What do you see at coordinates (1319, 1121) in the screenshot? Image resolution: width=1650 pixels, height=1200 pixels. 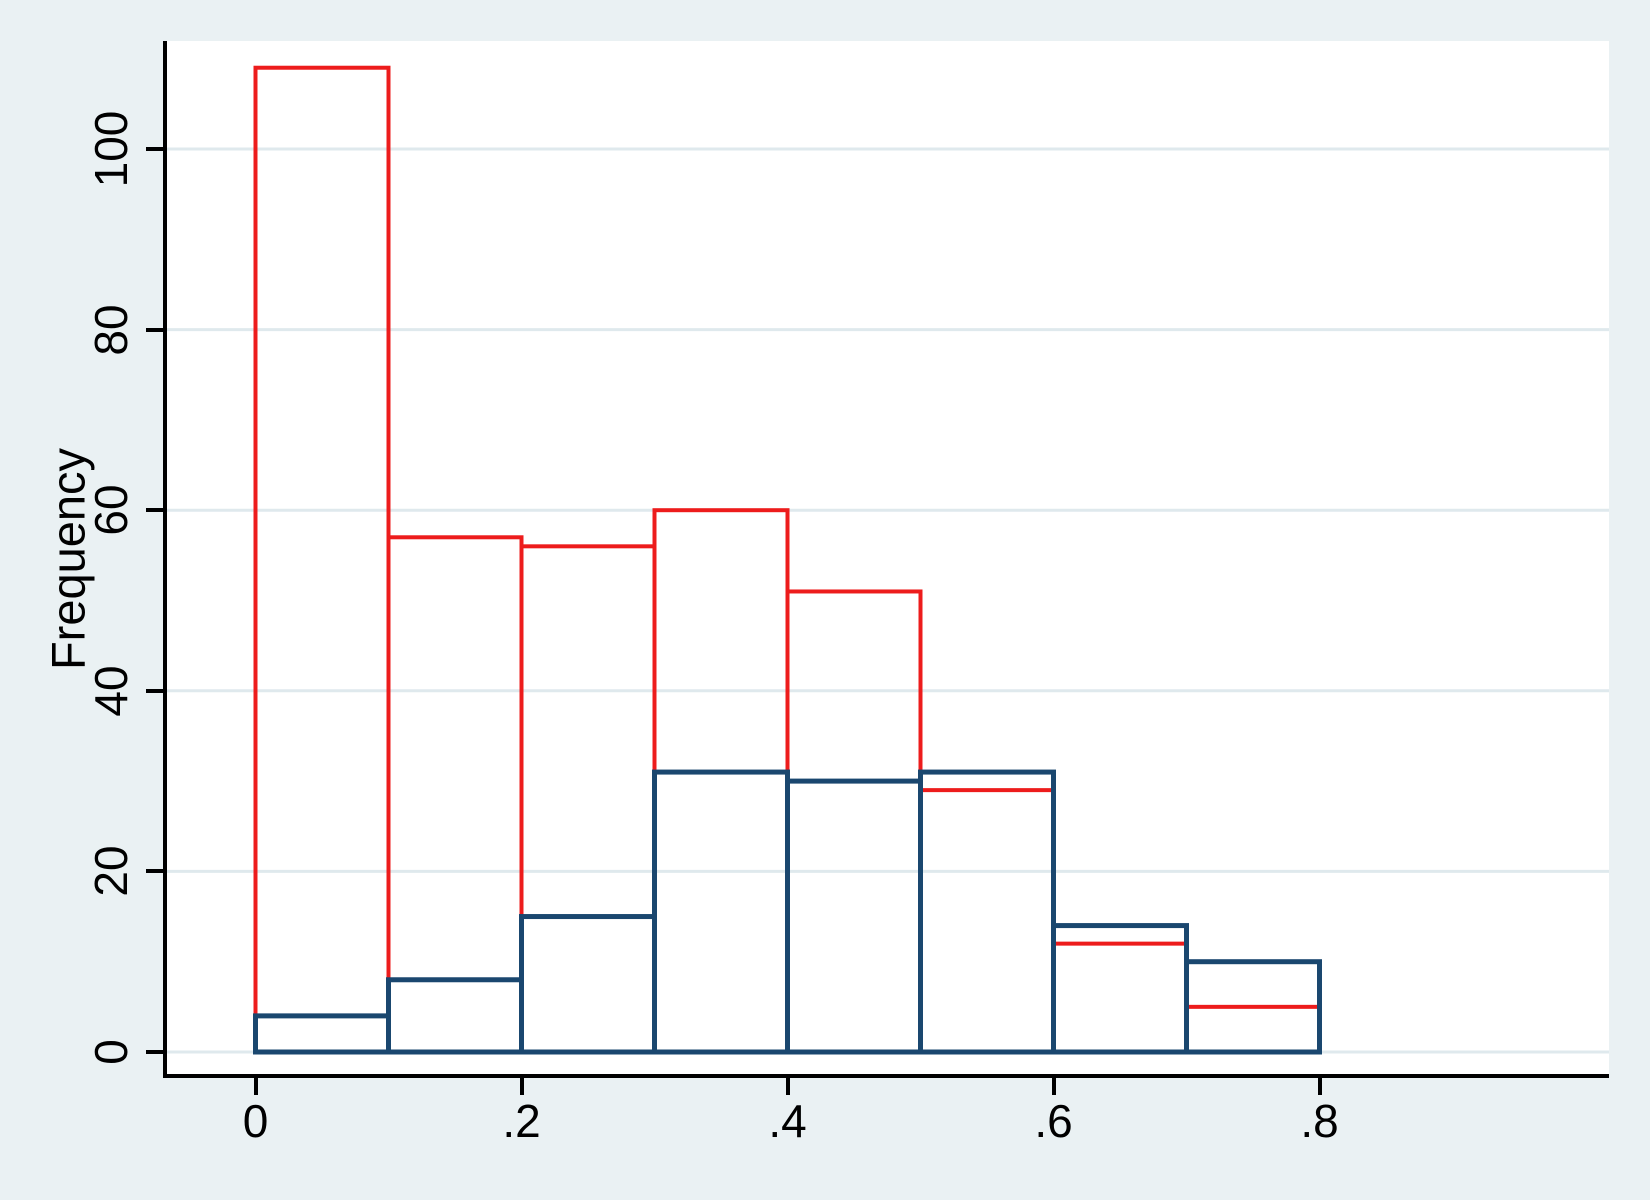 I see `x-tick-label: .8` at bounding box center [1319, 1121].